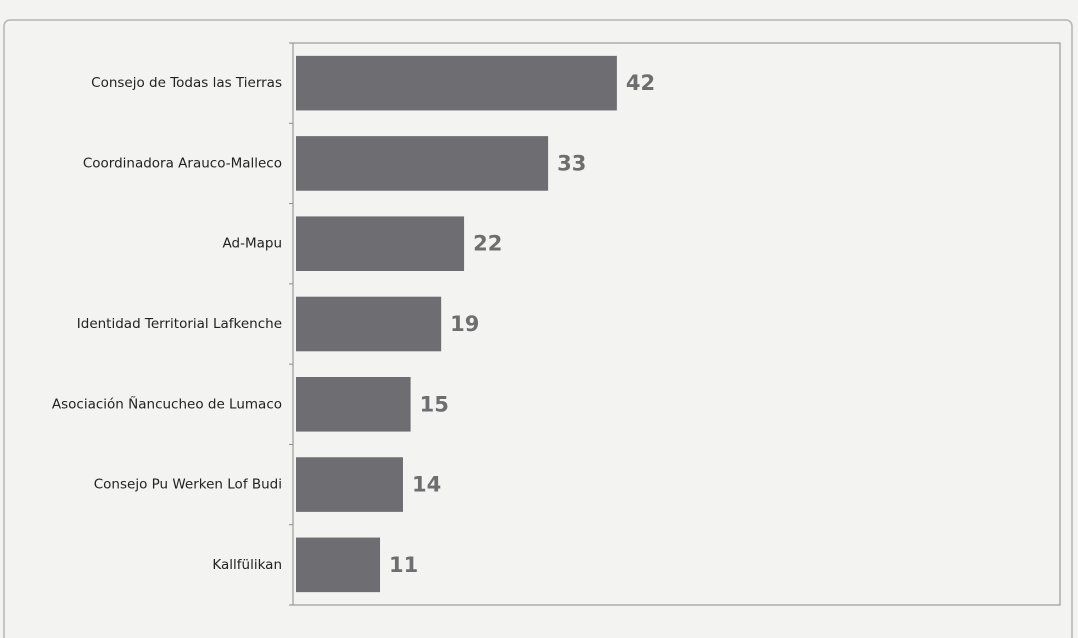  I want to click on value-label: 22, so click(487, 244).